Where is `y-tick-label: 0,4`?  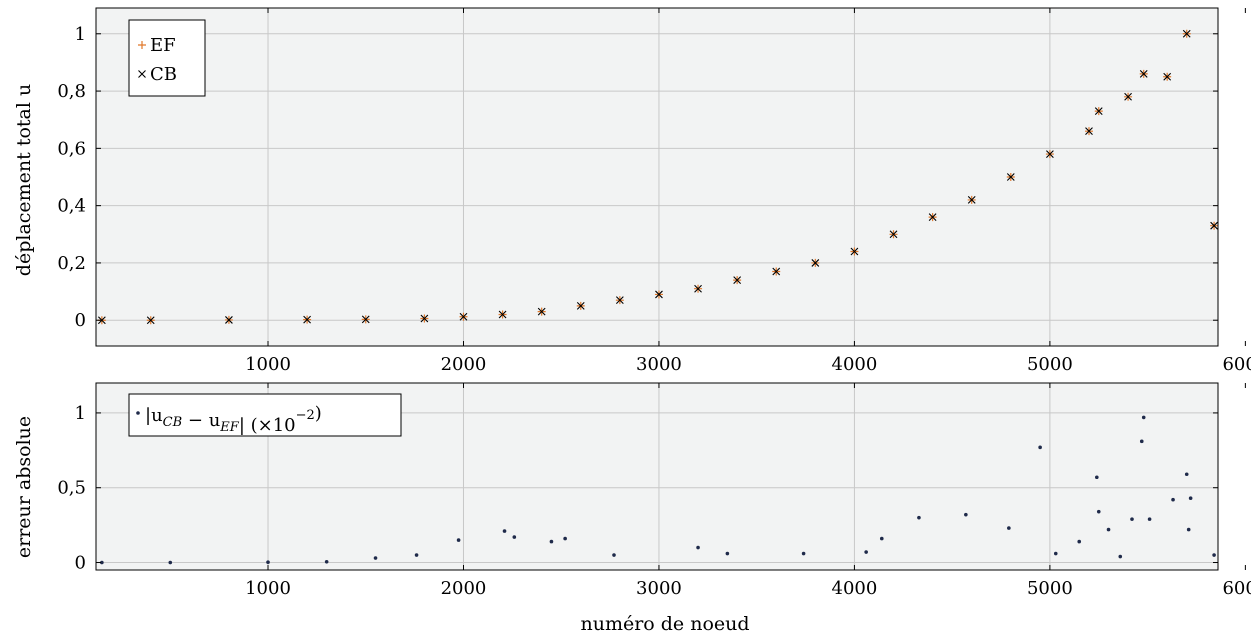 y-tick-label: 0,4 is located at coordinates (71, 206).